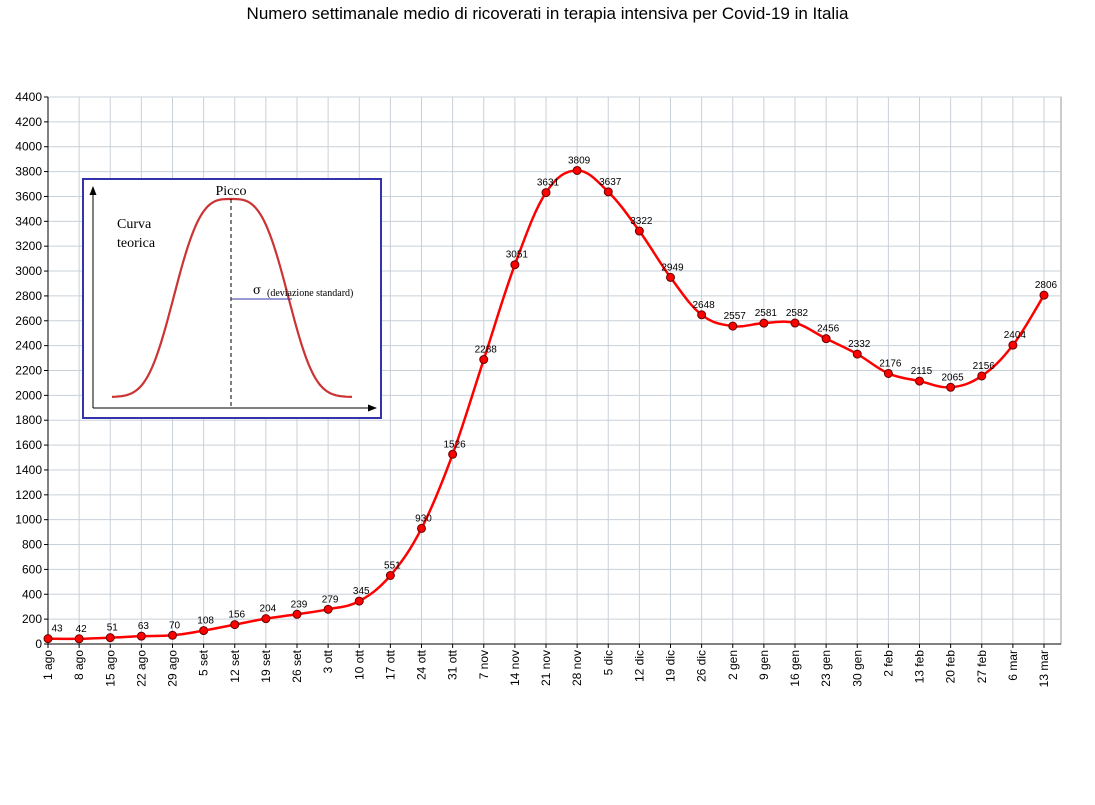 This screenshot has width=1095, height=805. What do you see at coordinates (764, 665) in the screenshot?
I see `x-tick-label: 9 gen` at bounding box center [764, 665].